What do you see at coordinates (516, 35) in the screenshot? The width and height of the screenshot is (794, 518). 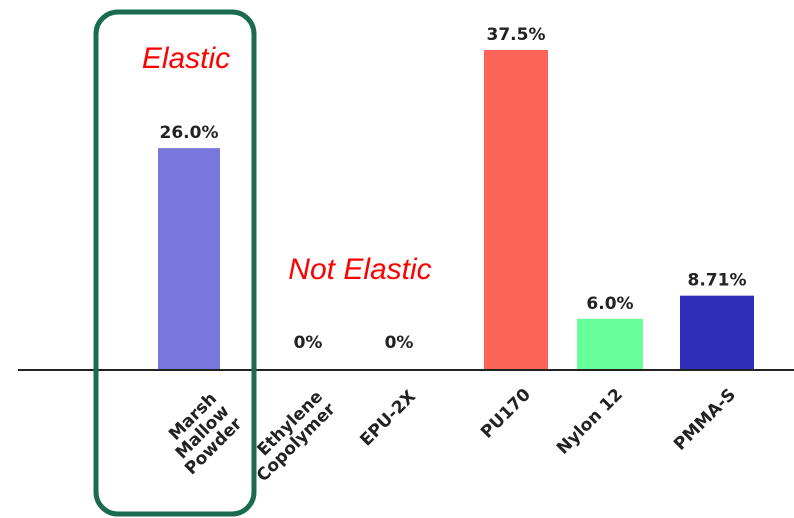 I see `value-label: 37.5%` at bounding box center [516, 35].